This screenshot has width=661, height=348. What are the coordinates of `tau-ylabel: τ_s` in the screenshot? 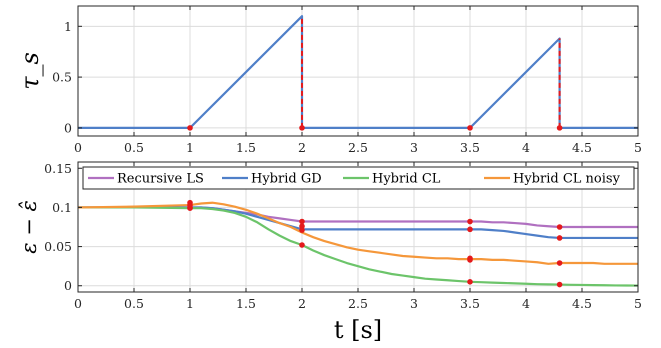 It's located at (30, 71).